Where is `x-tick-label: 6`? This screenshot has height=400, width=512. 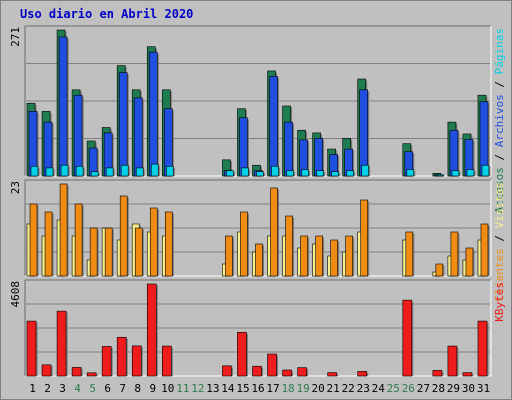 x-tick-label: 6 is located at coordinates (107, 388).